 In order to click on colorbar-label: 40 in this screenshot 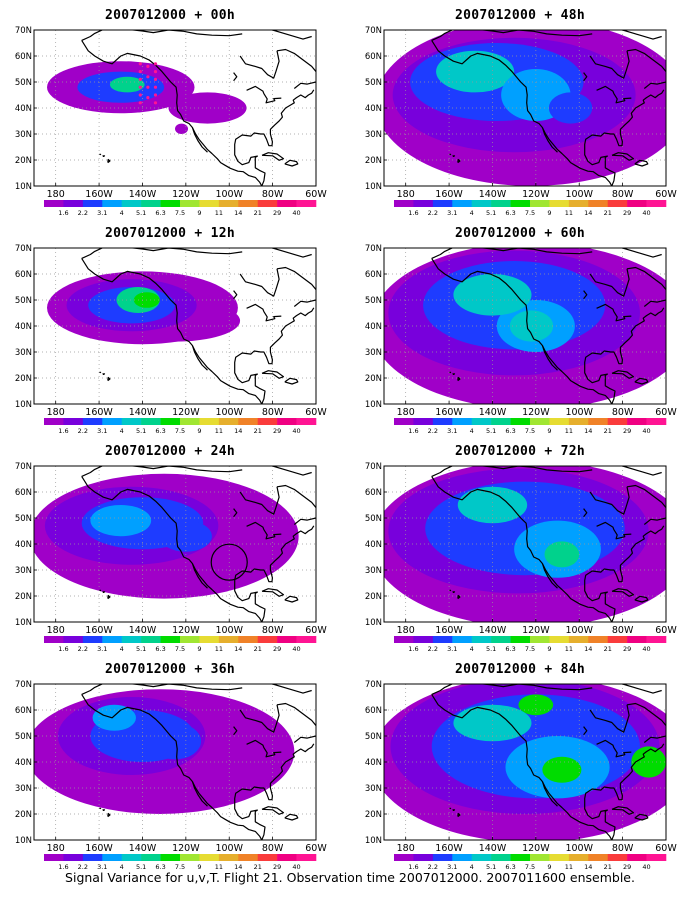, I will do `click(296, 648)`.